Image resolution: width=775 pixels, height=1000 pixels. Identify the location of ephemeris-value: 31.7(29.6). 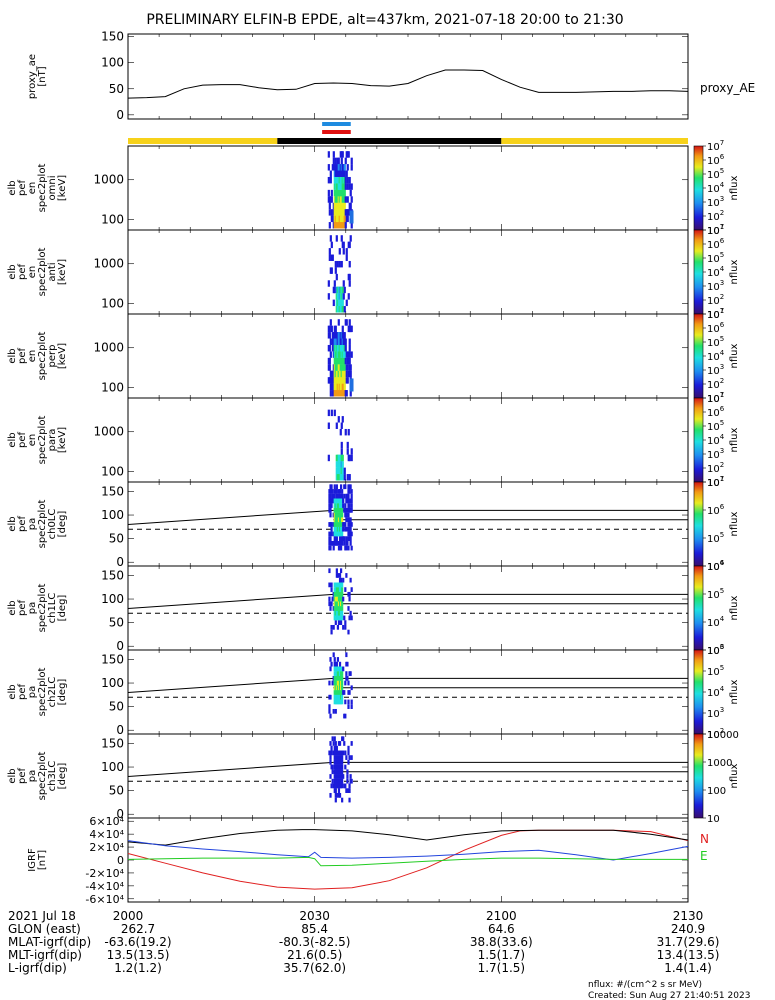
(688, 942).